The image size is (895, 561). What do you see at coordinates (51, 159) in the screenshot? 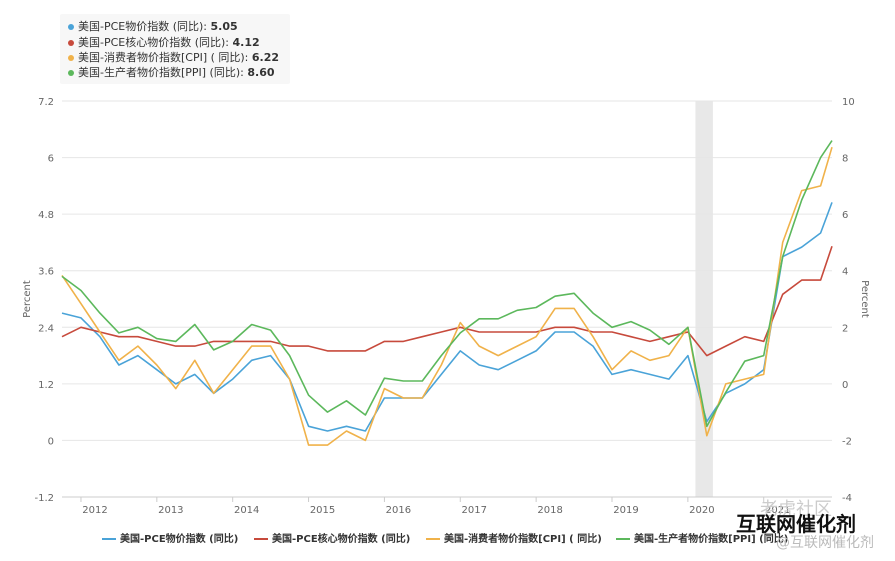
I see `y-tick-label-left: 6` at bounding box center [51, 159].